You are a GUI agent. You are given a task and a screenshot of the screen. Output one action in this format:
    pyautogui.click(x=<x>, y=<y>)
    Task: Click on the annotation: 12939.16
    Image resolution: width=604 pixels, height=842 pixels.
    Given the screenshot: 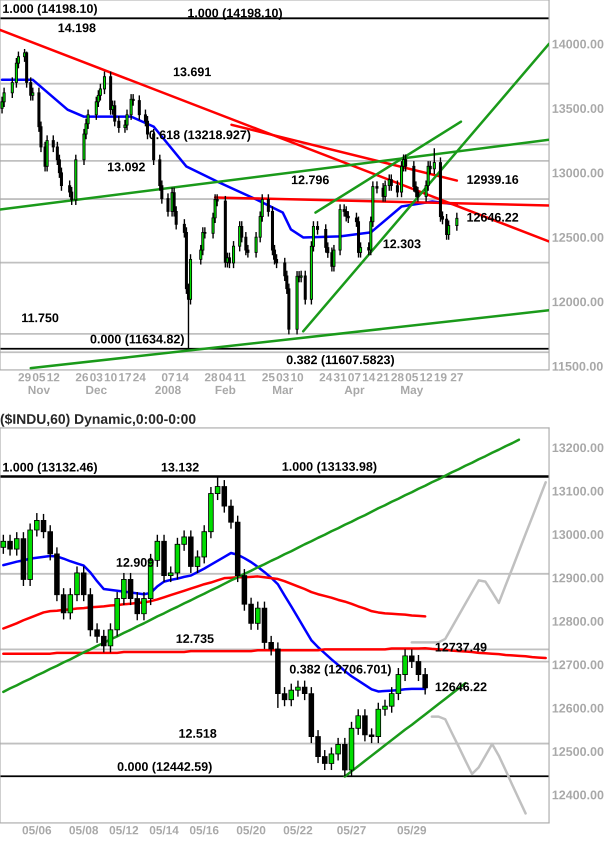 What is the action you would take?
    pyautogui.click(x=492, y=179)
    